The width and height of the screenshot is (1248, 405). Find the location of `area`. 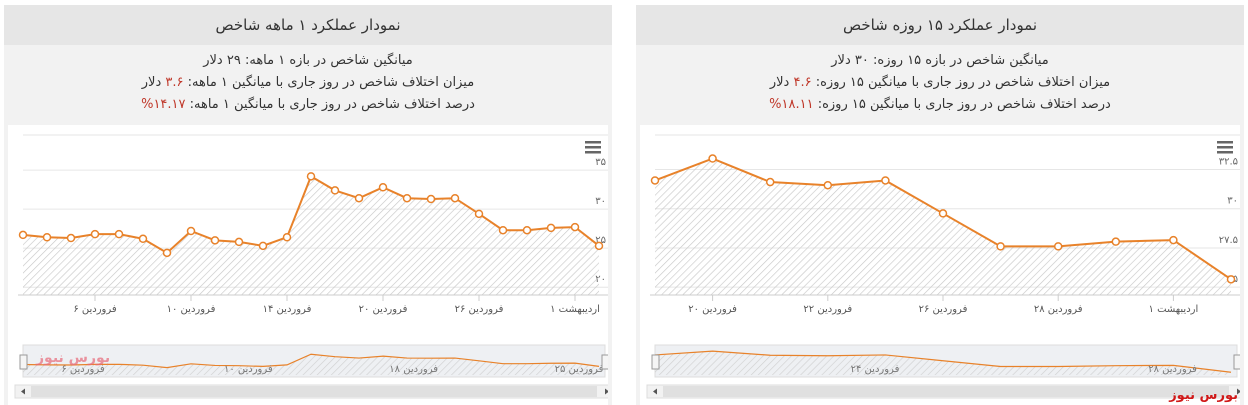

area is located at coordinates (311, 235).